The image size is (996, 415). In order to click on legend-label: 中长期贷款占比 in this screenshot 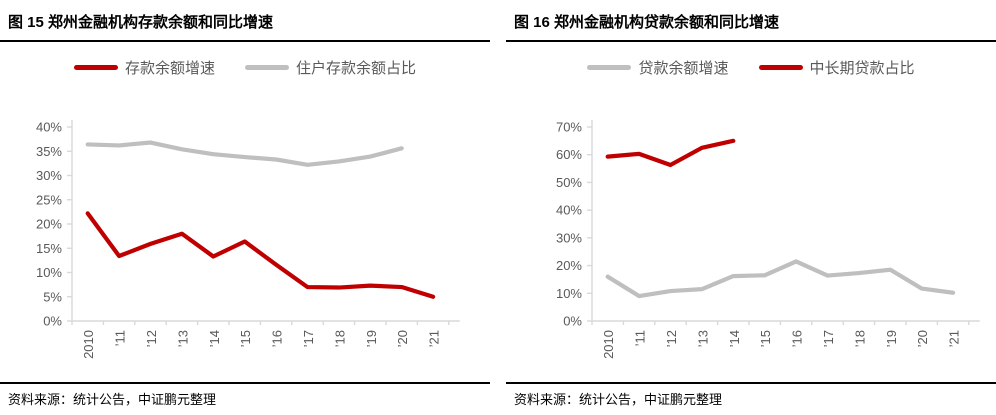, I will do `click(862, 68)`.